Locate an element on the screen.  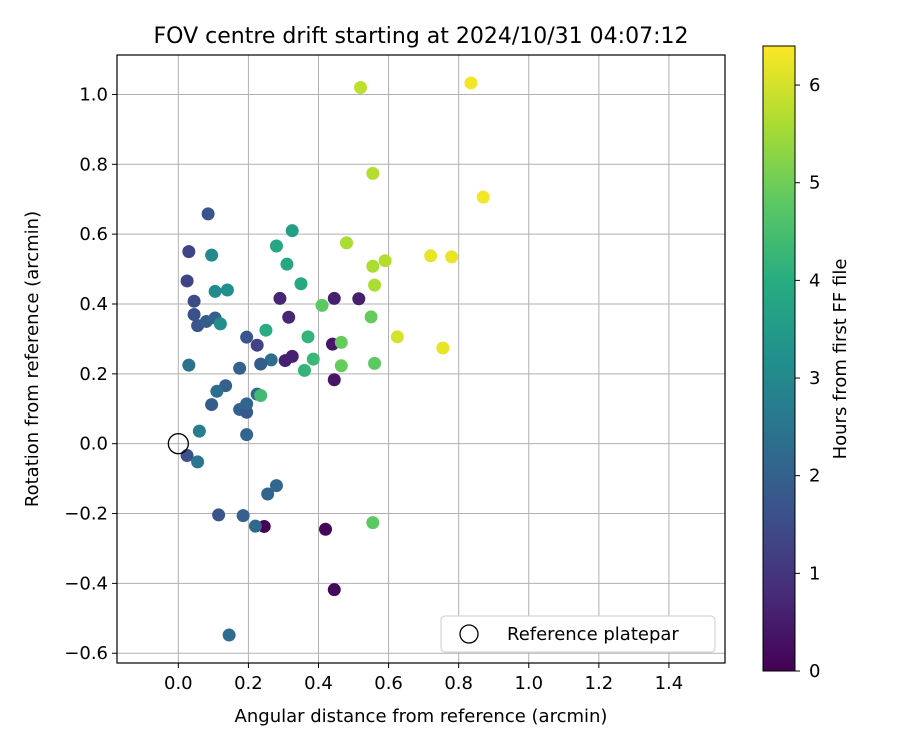
y-tick-label: 0.6 is located at coordinates (93, 234).